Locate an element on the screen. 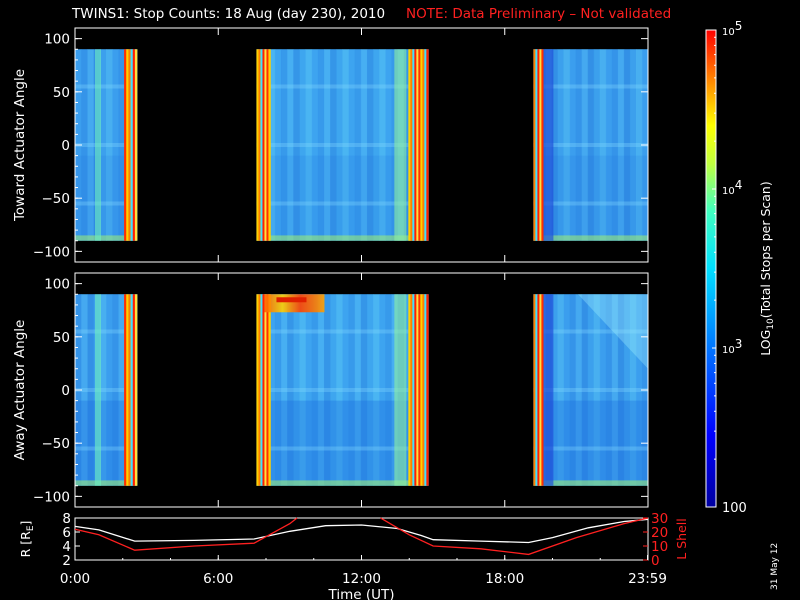 This screenshot has height=600, width=800. orbit-ytick-right-label: 20 is located at coordinates (659, 533).